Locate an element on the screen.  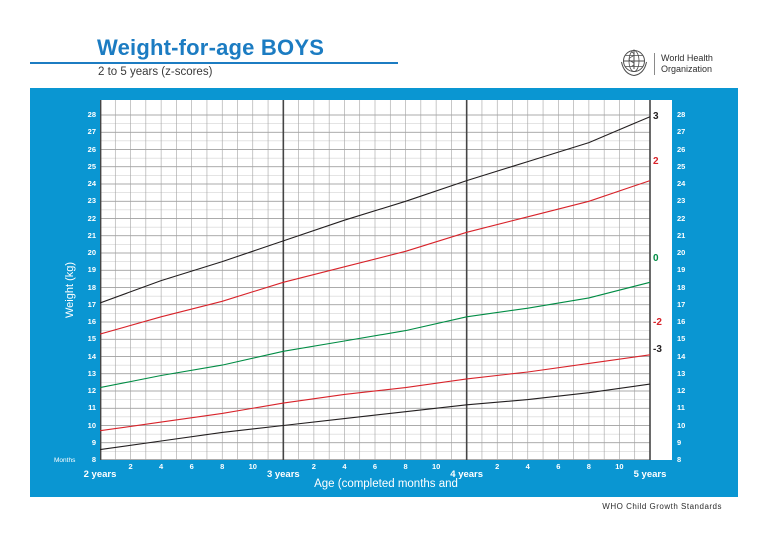
y-tick-left-23: 23 is located at coordinates (91, 201).